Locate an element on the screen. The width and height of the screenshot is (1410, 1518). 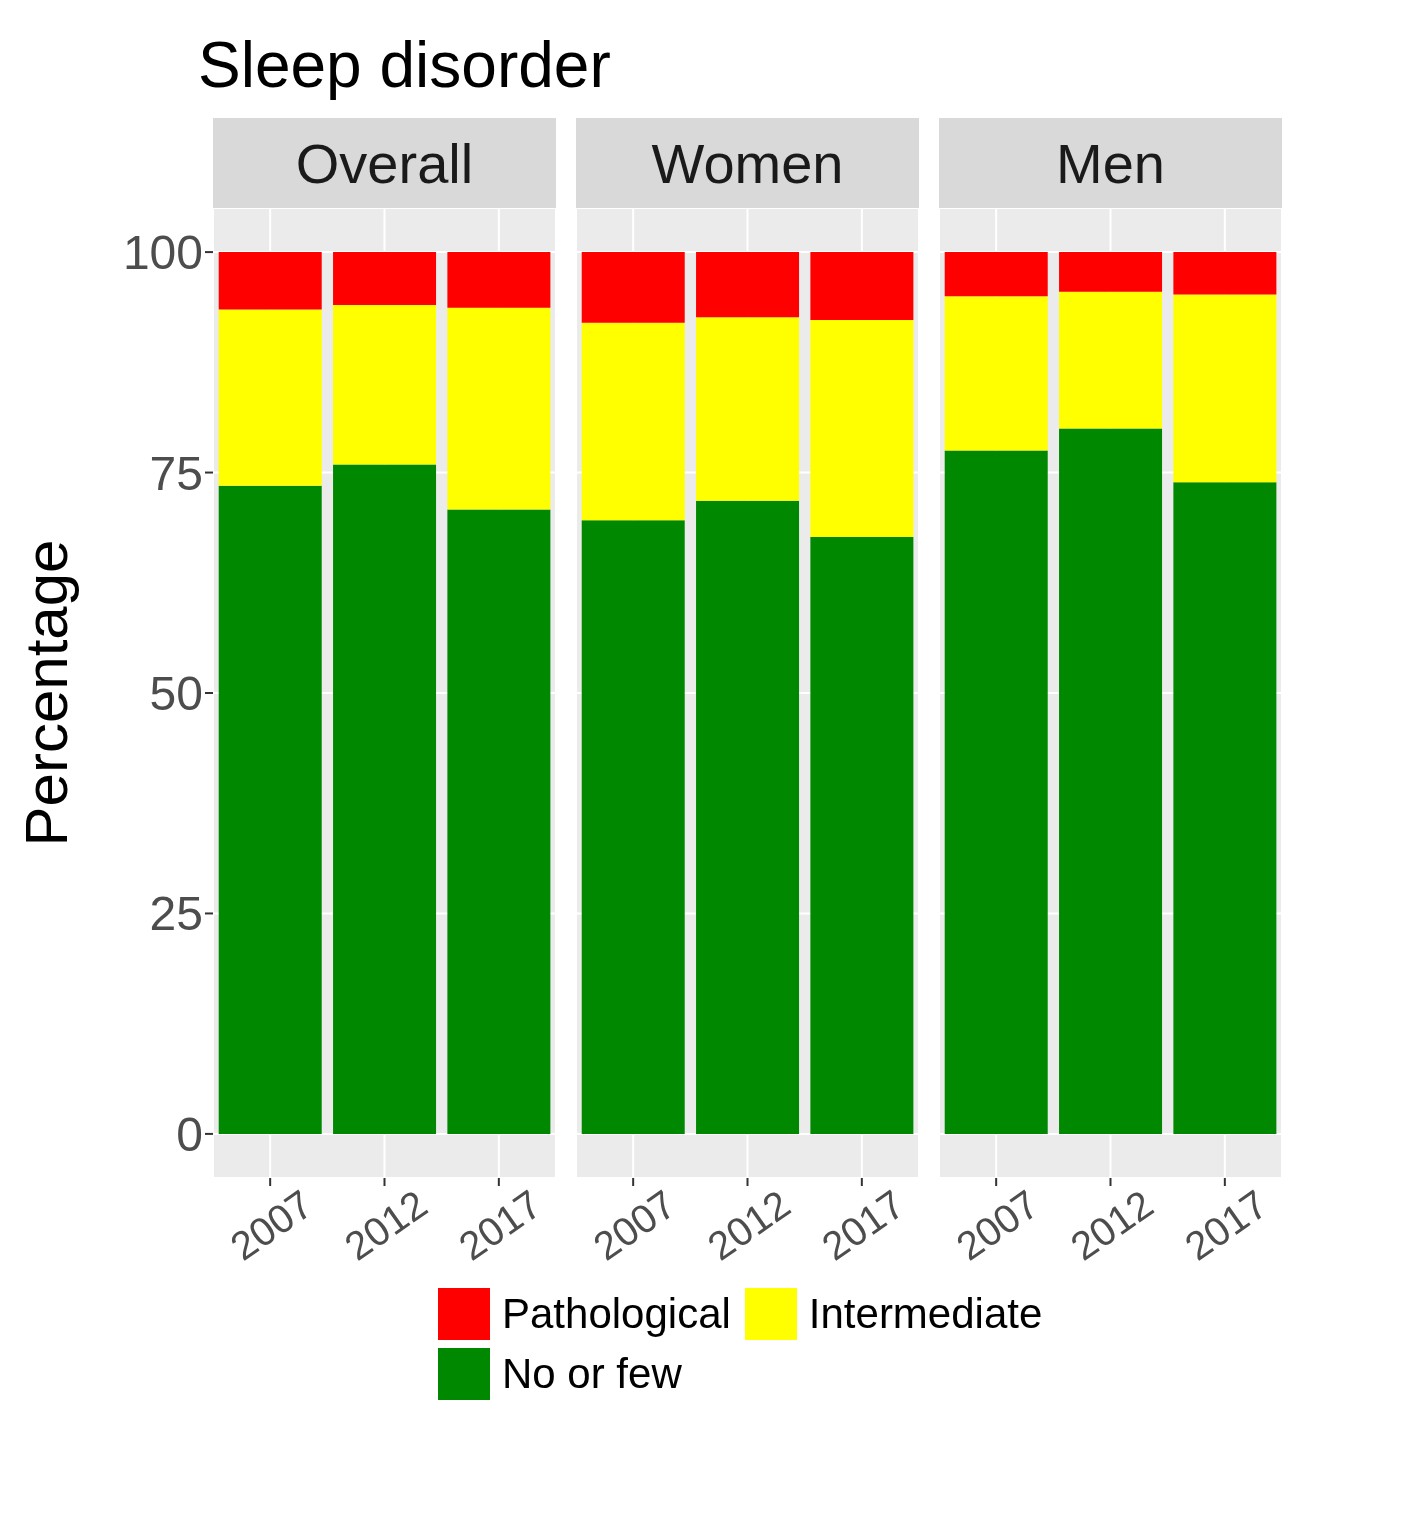
y-tick-label: 100 is located at coordinates (162, 253).